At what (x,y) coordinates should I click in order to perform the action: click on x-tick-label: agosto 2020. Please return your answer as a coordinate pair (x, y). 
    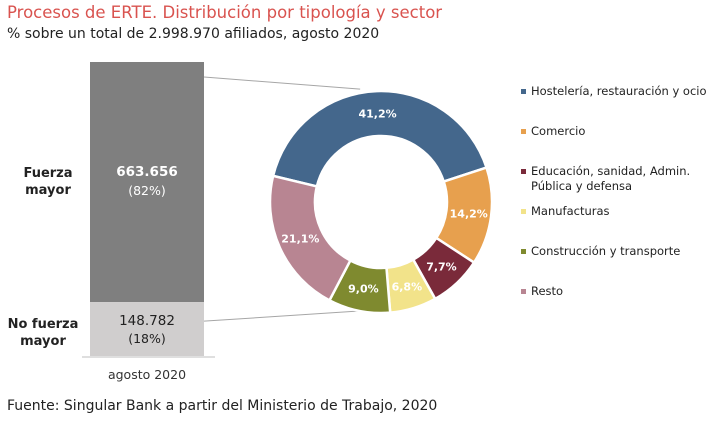
    Looking at the image, I should click on (147, 374).